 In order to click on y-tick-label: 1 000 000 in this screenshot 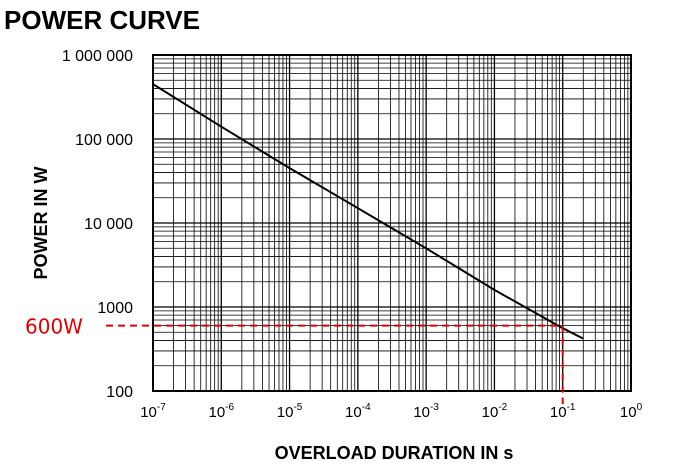, I will do `click(97, 56)`.